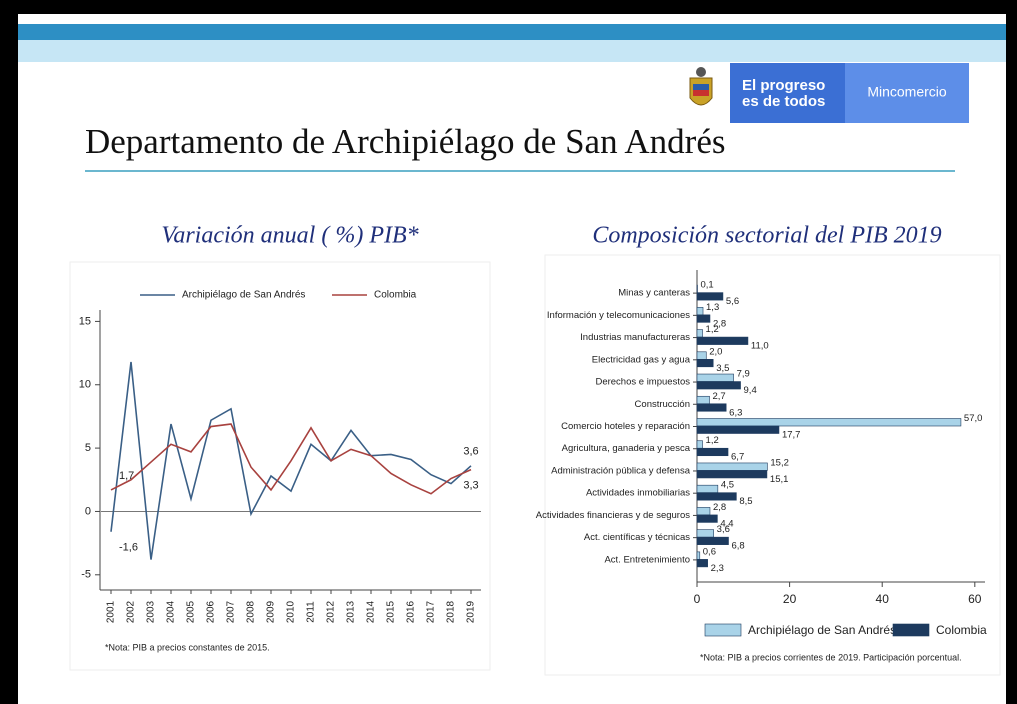 The height and width of the screenshot is (704, 1017). What do you see at coordinates (251, 611) in the screenshot?
I see `x-tick-label: 2008` at bounding box center [251, 611].